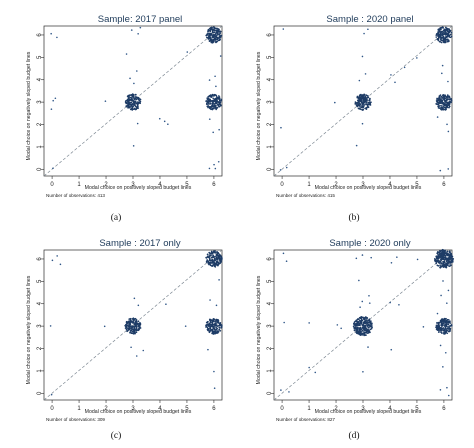 This screenshot has width=474, height=448. I want to click on chart-title: Sample : 2020 only, so click(370, 243).